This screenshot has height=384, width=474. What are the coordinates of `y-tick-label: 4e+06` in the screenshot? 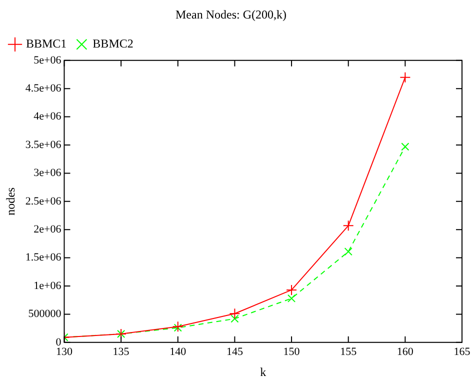 It's located at (48, 116).